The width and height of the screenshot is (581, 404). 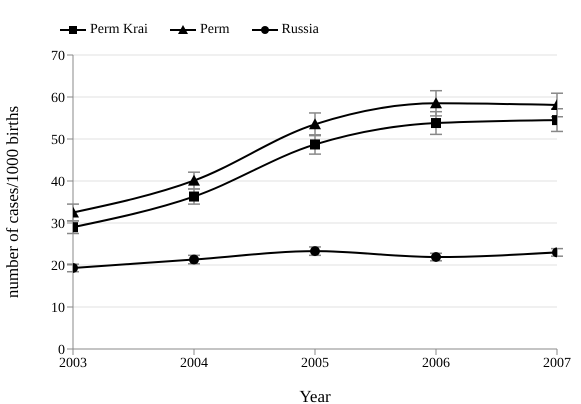 What do you see at coordinates (58, 266) in the screenshot?
I see `y-tick-label: 20` at bounding box center [58, 266].